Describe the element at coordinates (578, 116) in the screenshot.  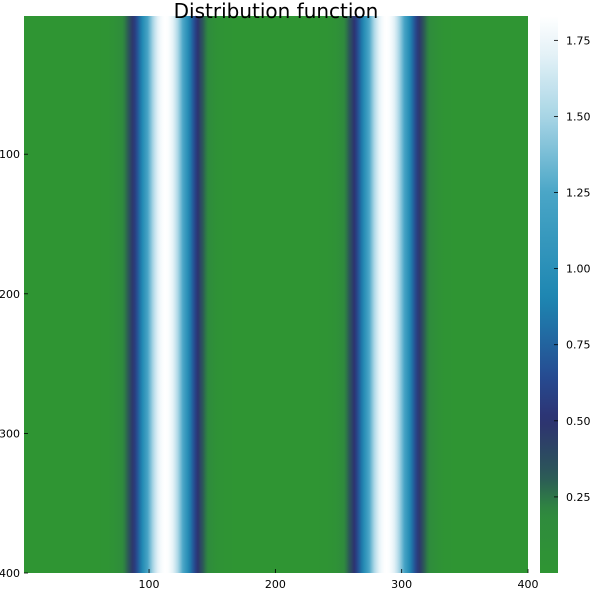
I see `colorbar-tick-label: 1.50` at that location.